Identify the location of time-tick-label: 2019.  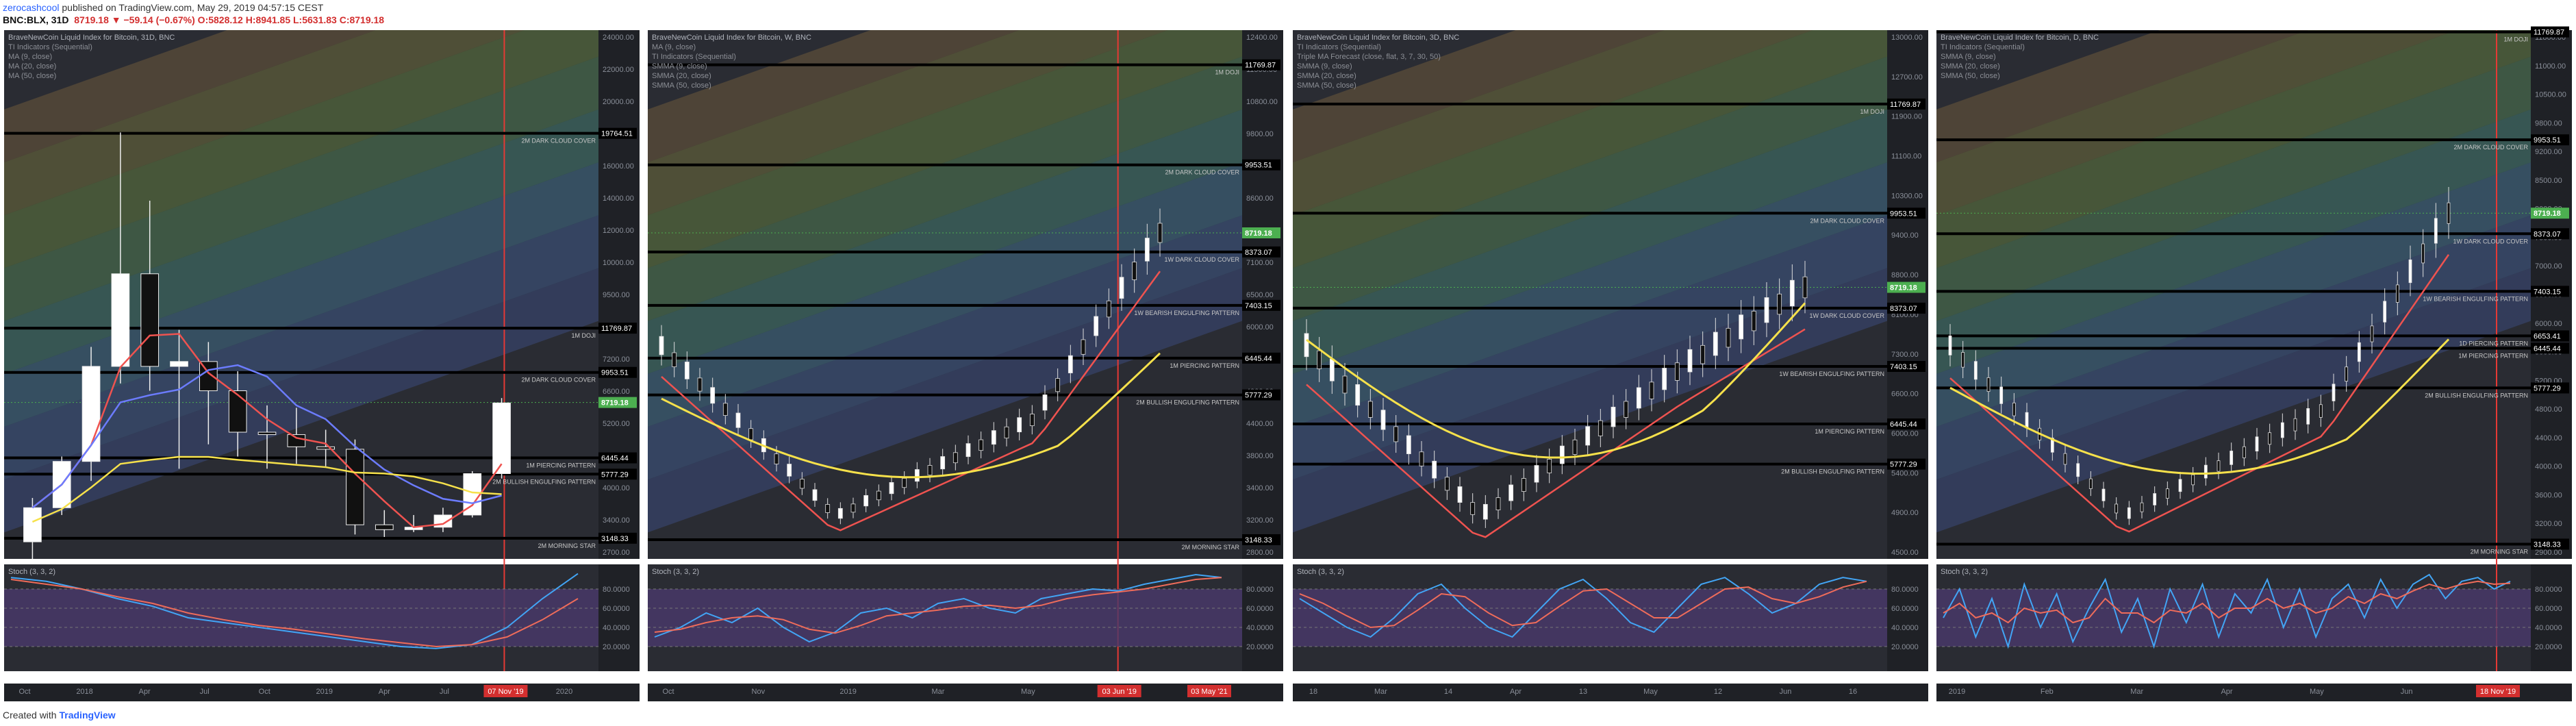
(847, 692).